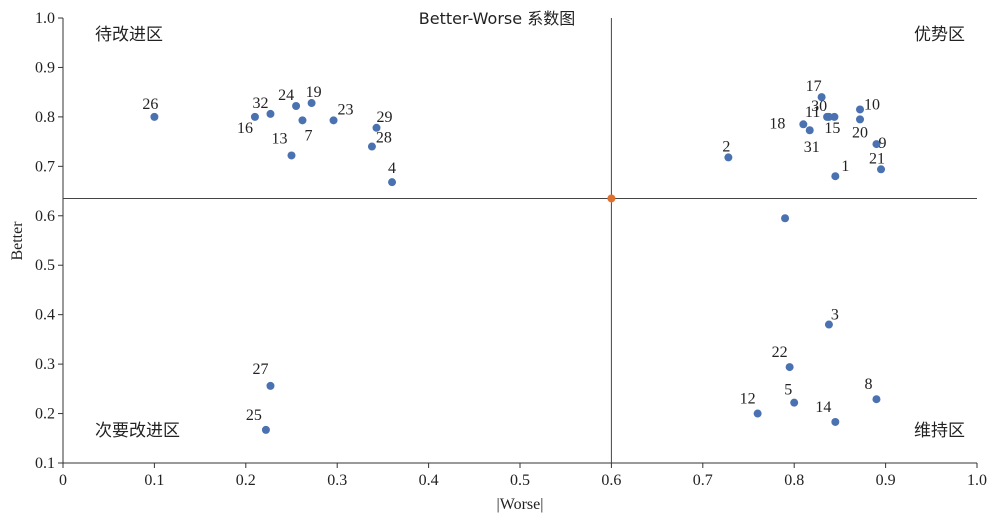 Image resolution: width=994 pixels, height=515 pixels. What do you see at coordinates (286, 95) in the screenshot?
I see `data-point-label: 24` at bounding box center [286, 95].